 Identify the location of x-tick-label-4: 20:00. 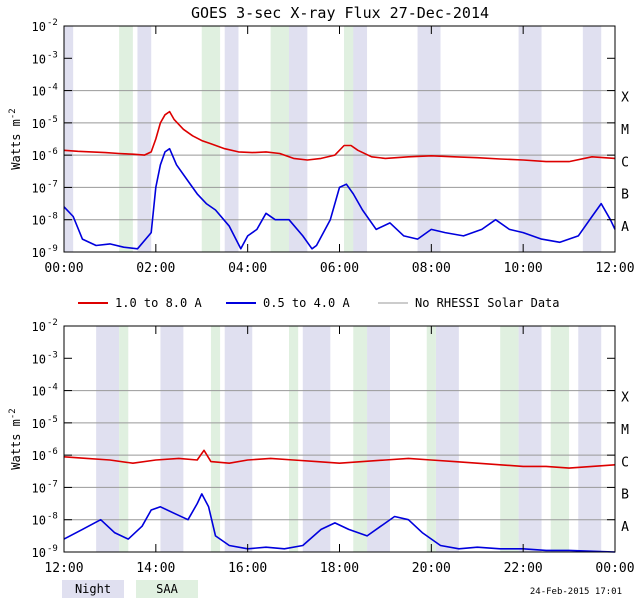
(431, 568).